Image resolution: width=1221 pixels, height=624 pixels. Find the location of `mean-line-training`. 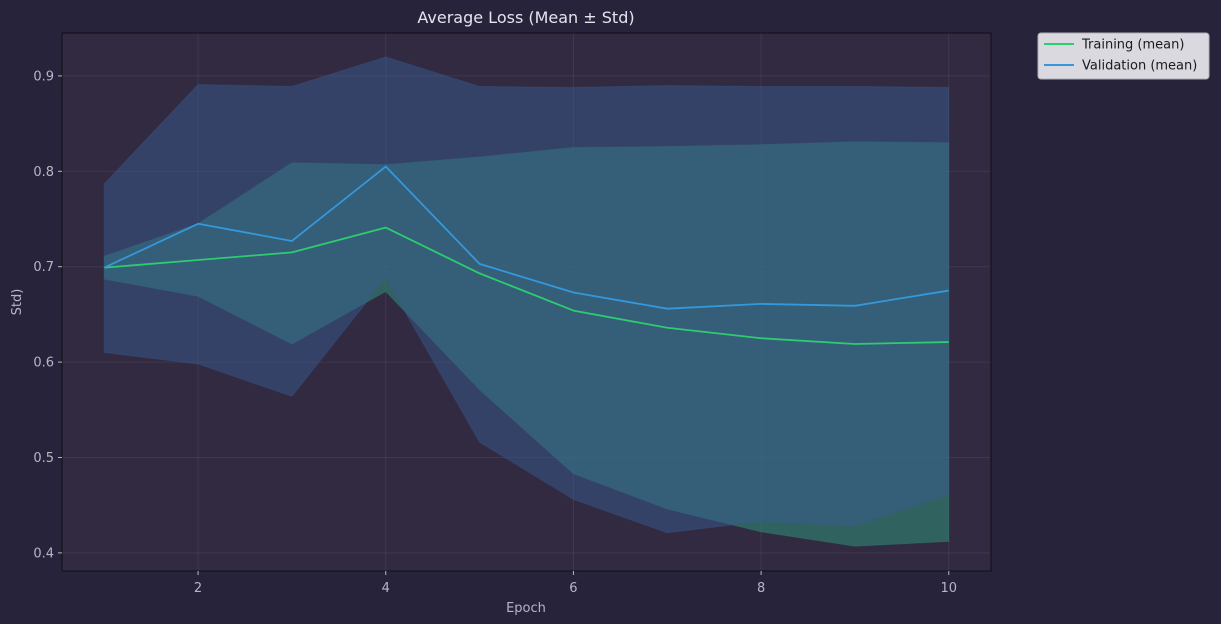

mean-line-training is located at coordinates (526, 285).